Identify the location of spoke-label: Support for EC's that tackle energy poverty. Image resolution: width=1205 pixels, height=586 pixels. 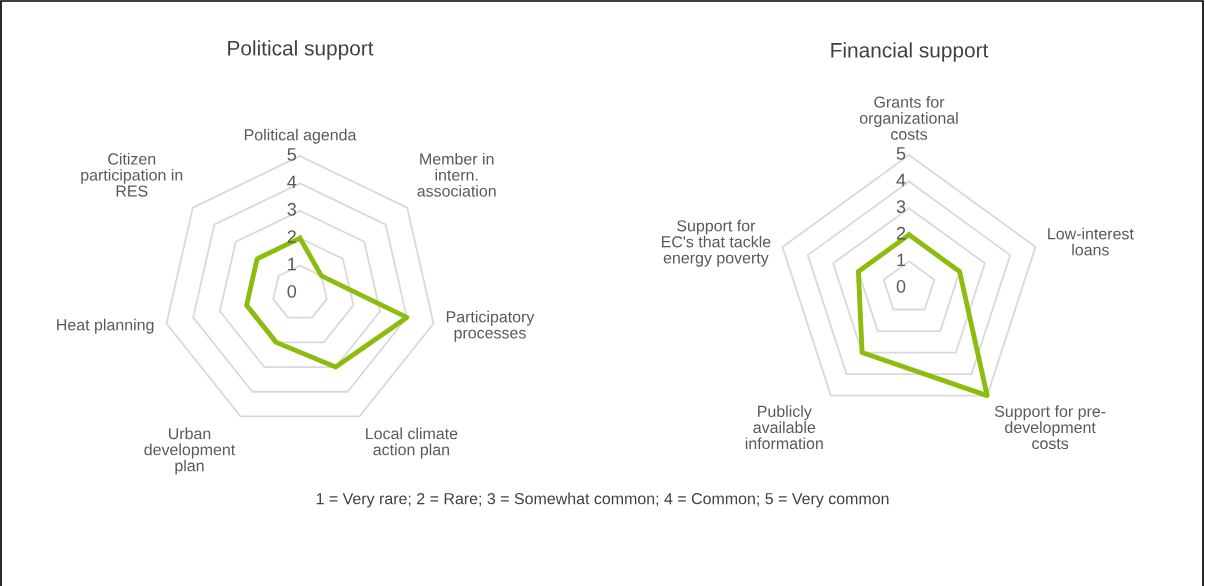
(716, 243).